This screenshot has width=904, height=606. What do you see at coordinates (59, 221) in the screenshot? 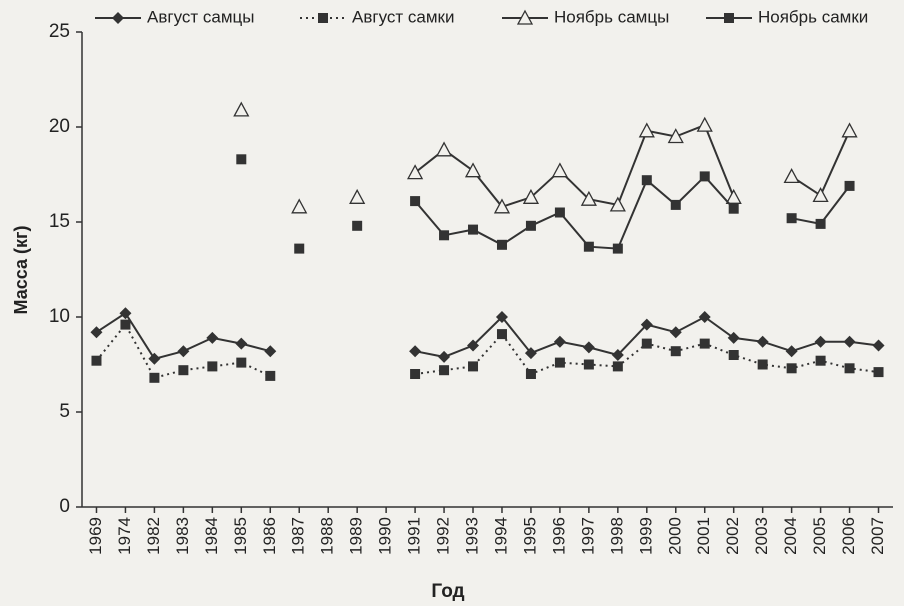
I see `y-tick-label: 15` at bounding box center [59, 221].